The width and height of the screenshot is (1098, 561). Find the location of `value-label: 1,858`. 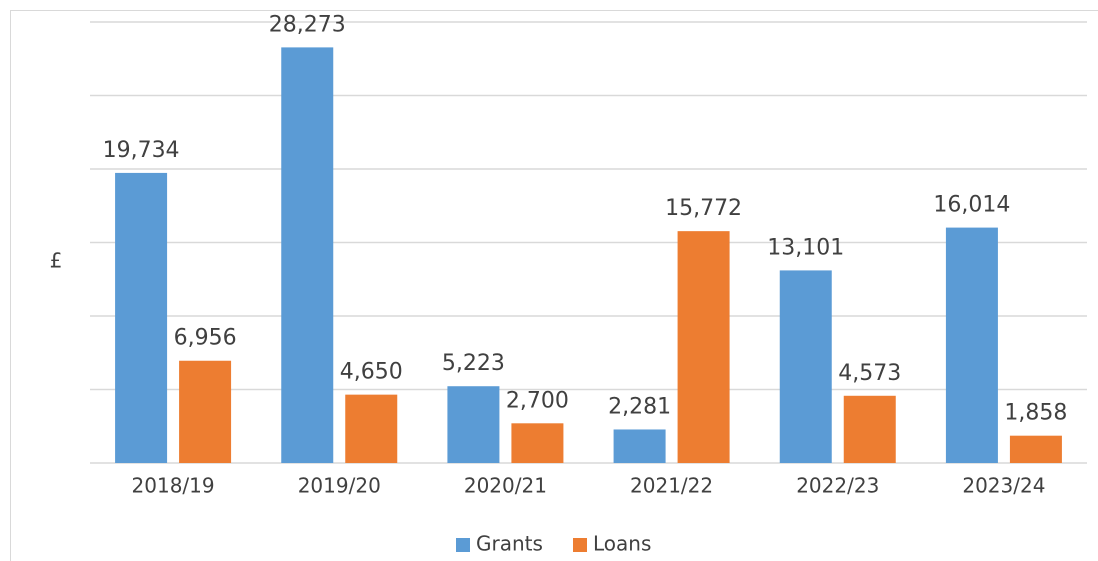

value-label: 1,858 is located at coordinates (1035, 413).